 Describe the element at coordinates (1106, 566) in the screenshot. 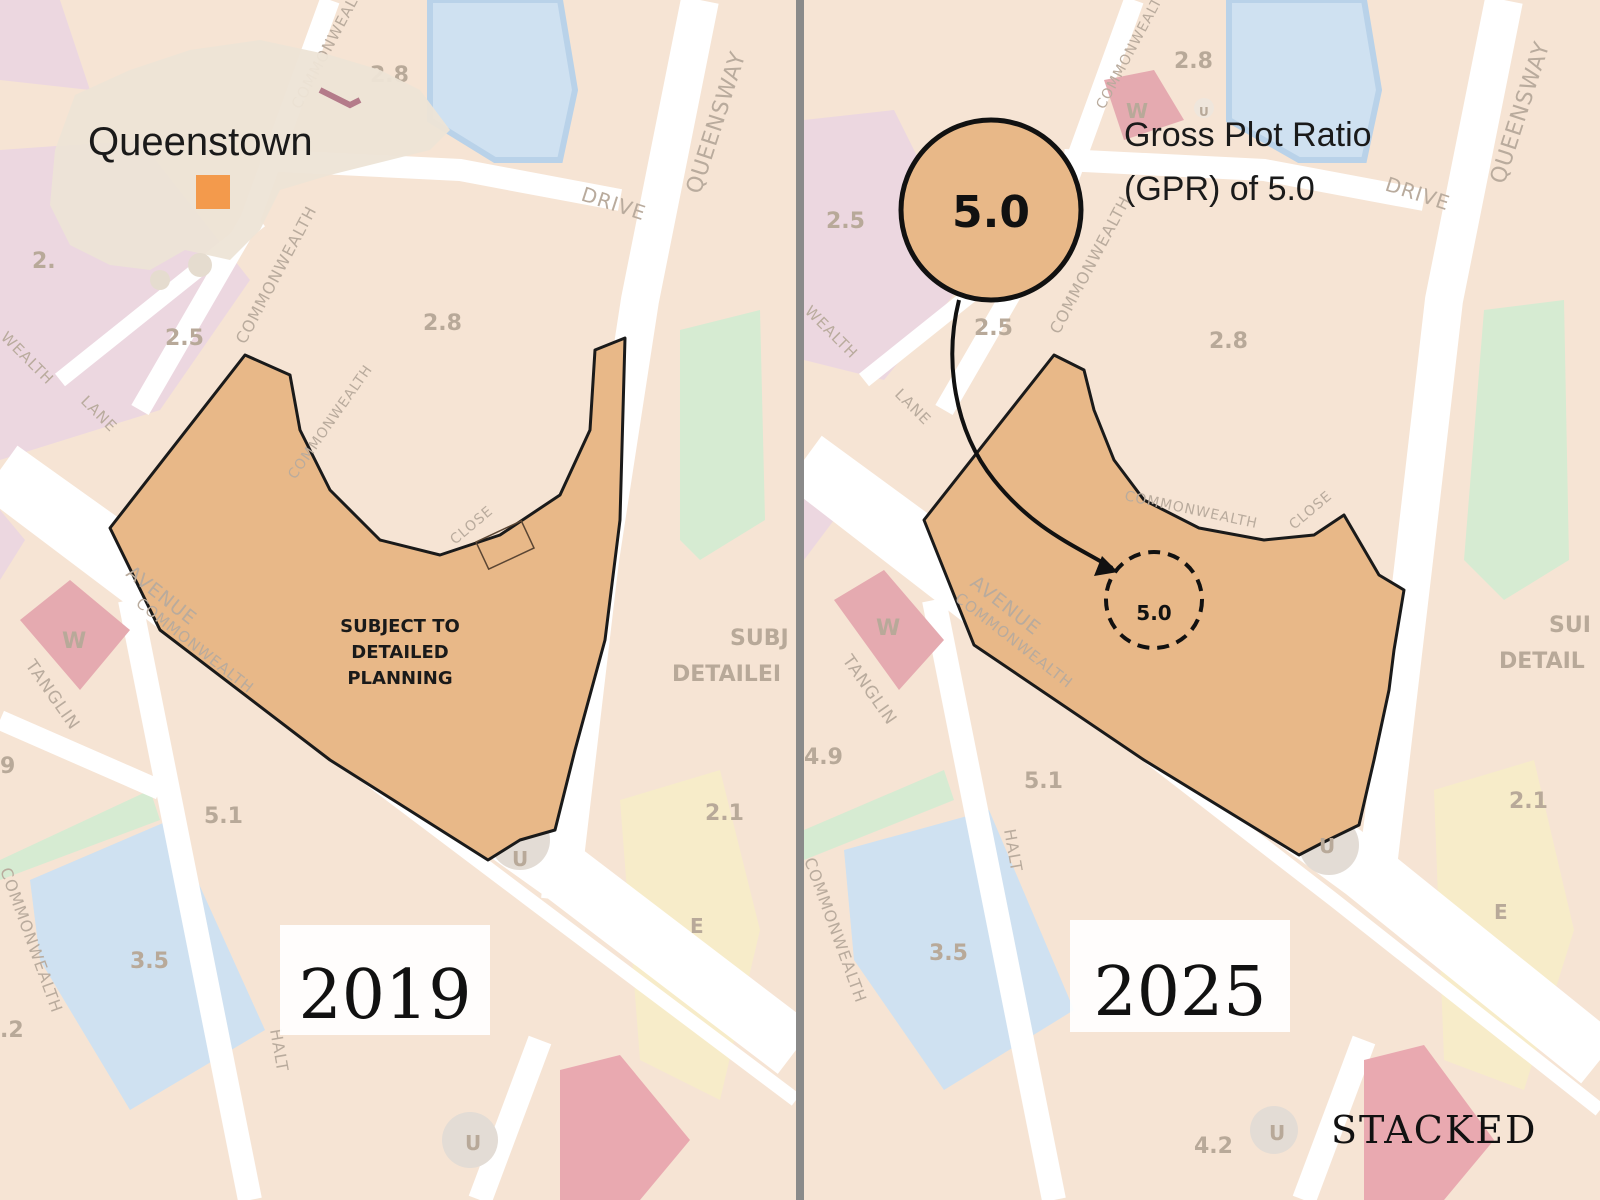

I see `arrow-head-icon` at that location.